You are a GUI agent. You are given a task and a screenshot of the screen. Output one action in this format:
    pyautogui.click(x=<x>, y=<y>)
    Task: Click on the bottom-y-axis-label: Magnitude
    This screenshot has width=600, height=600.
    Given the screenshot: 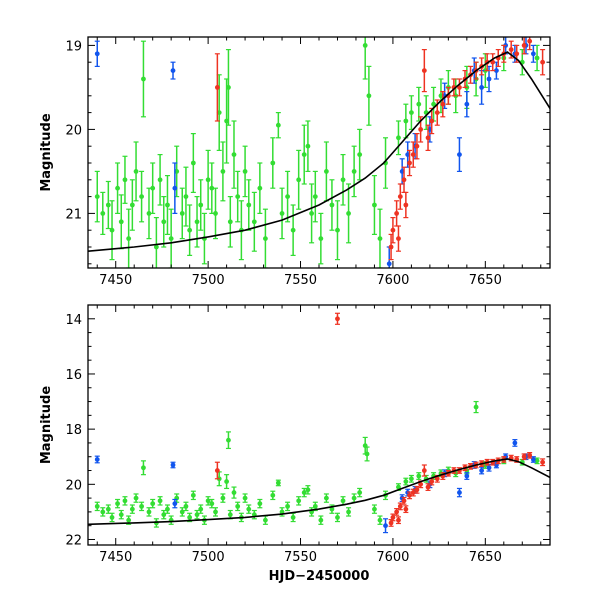 What is the action you would take?
    pyautogui.click(x=46, y=425)
    